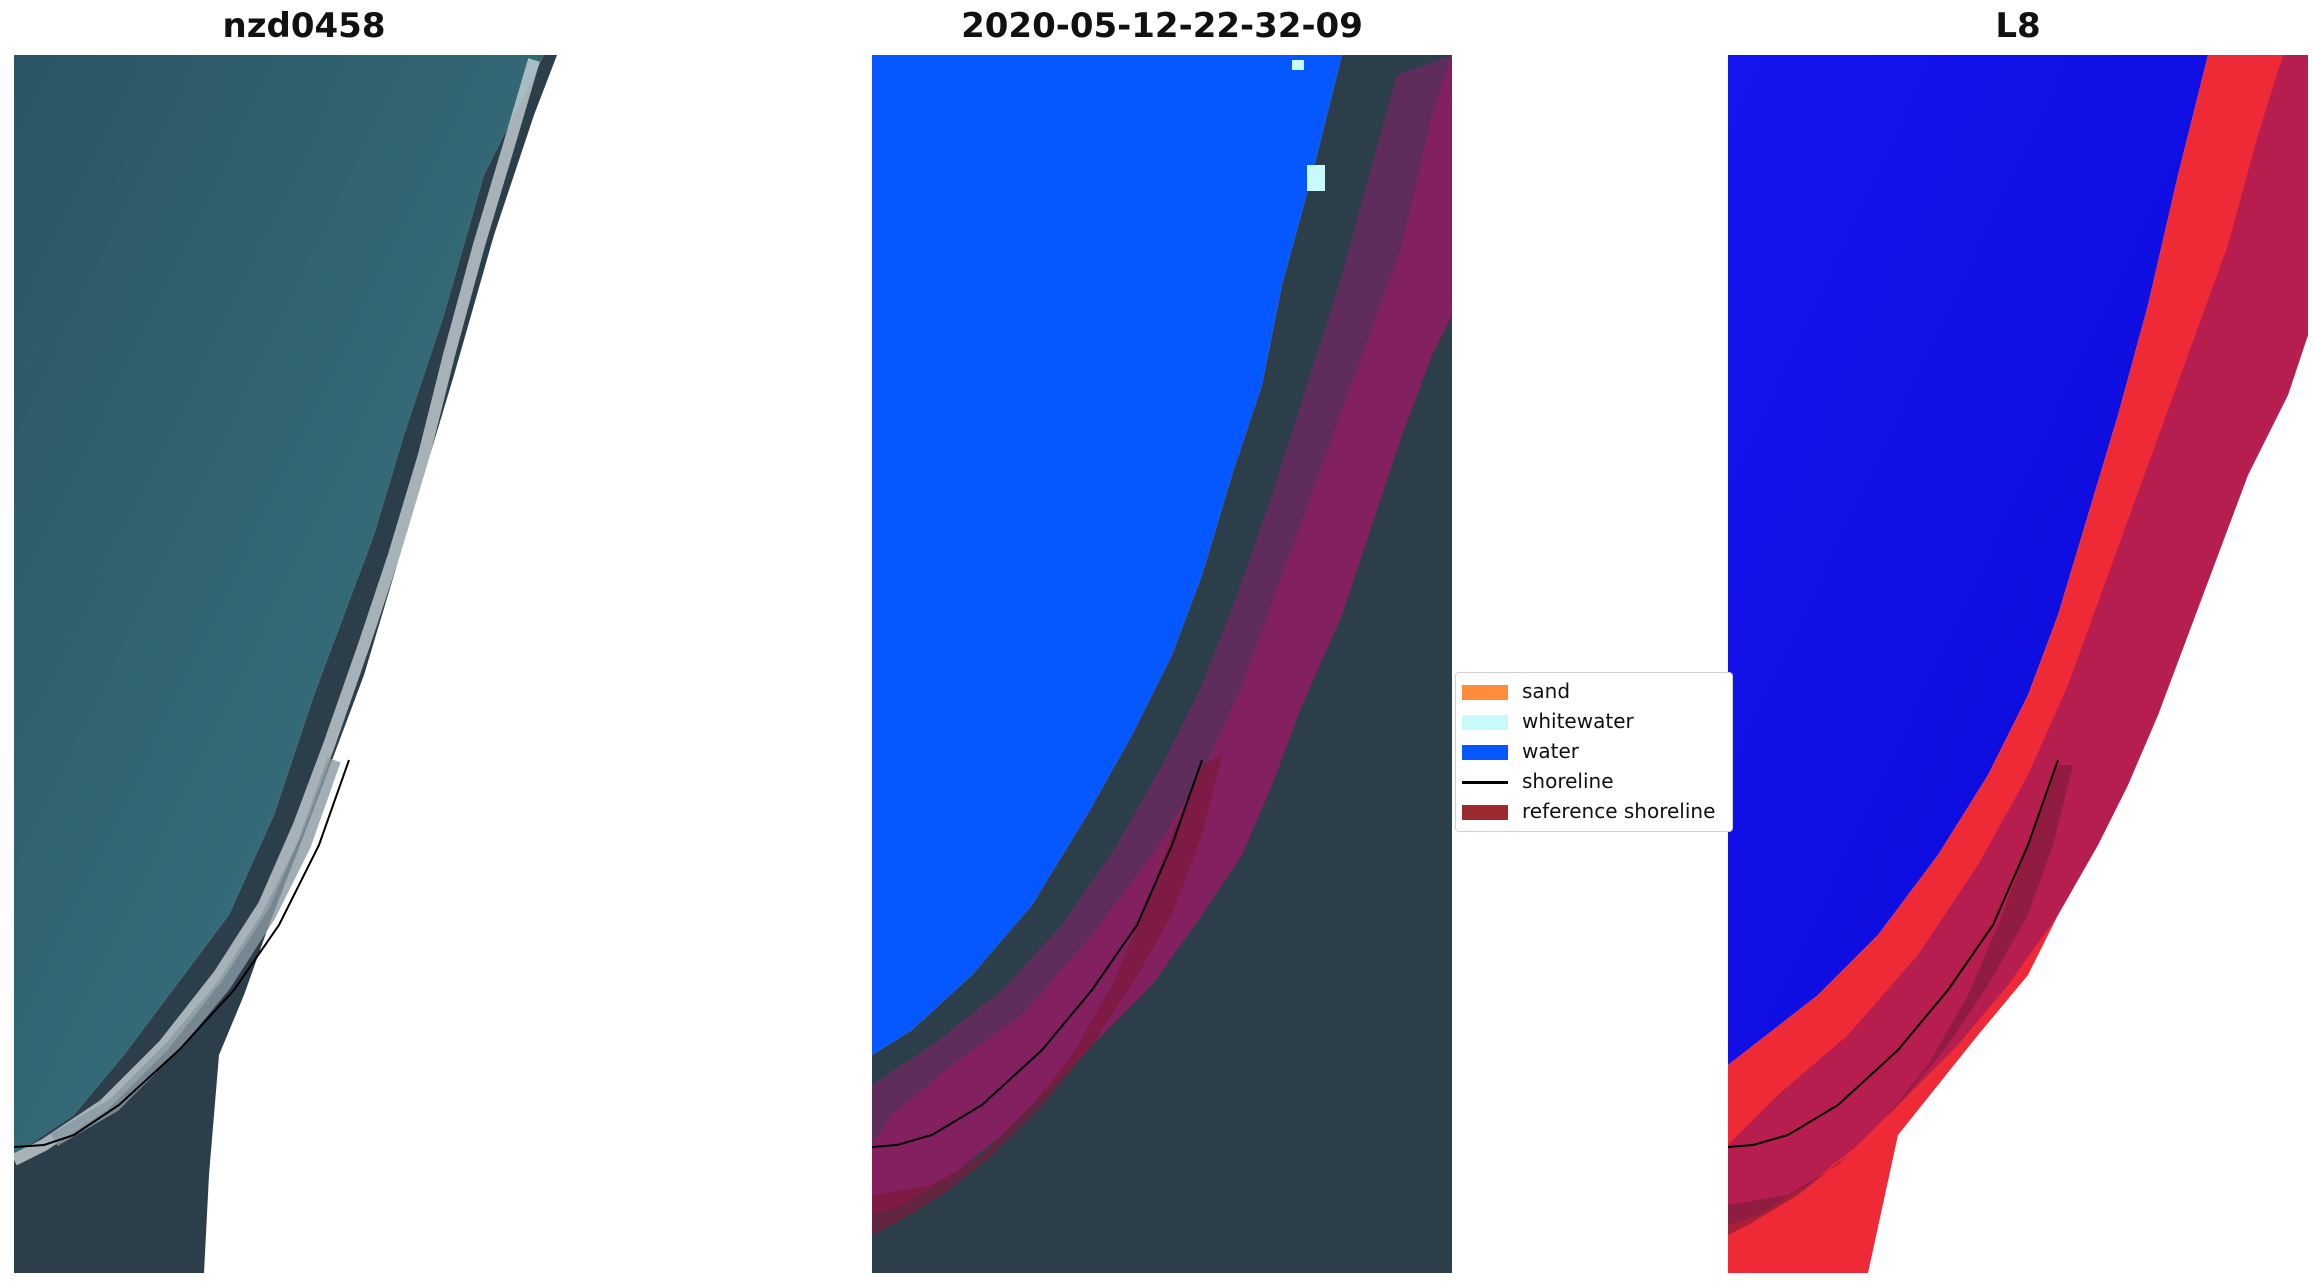 The height and width of the screenshot is (1283, 2315). Describe the element at coordinates (1578, 721) in the screenshot. I see `legend-label: whitewater` at that location.